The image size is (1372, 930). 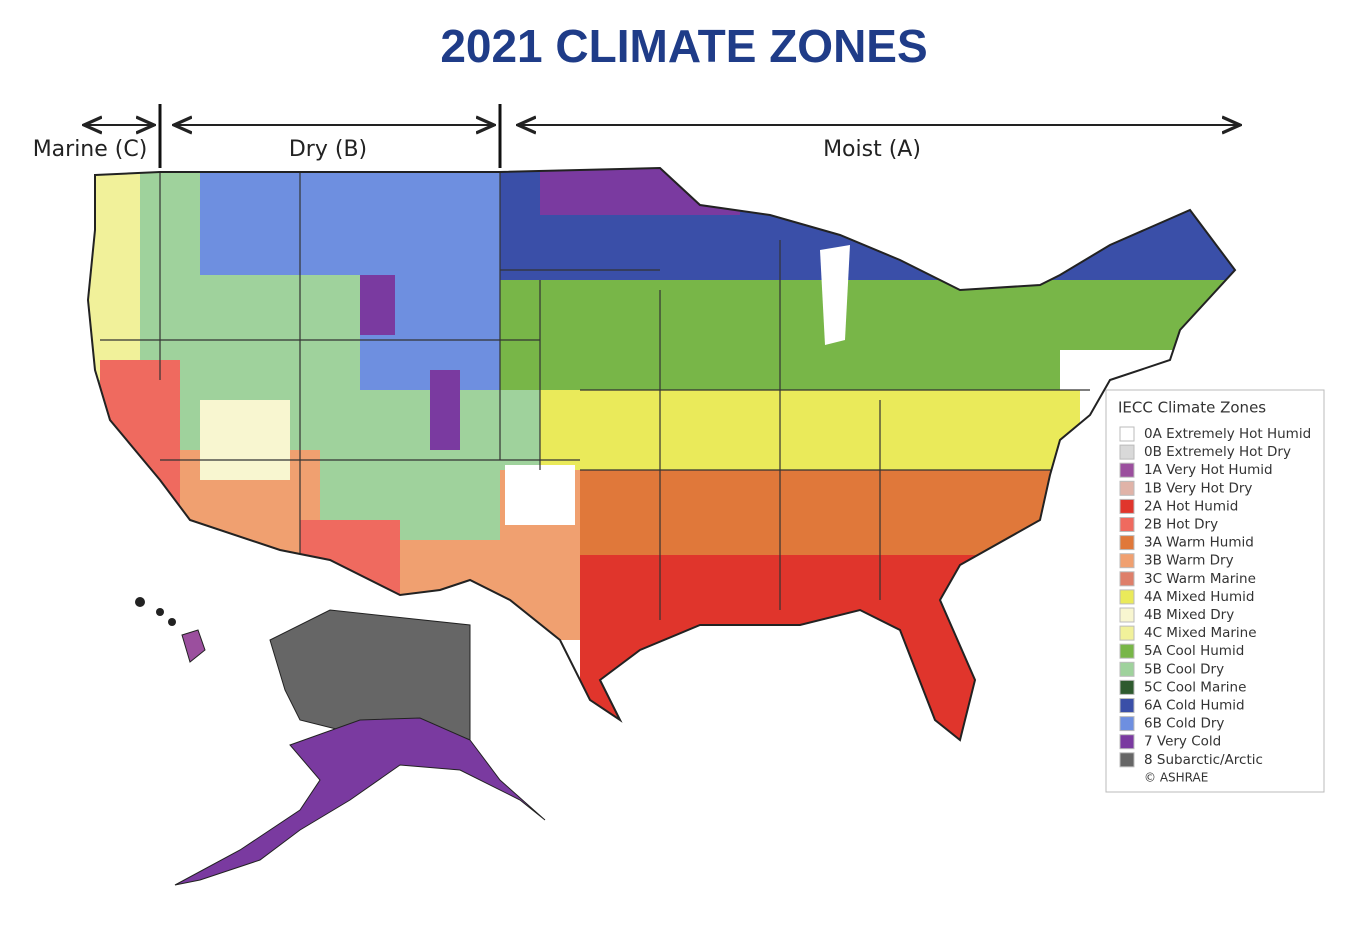 I want to click on legend-label: 2B Hot Dry, so click(x=1181, y=525).